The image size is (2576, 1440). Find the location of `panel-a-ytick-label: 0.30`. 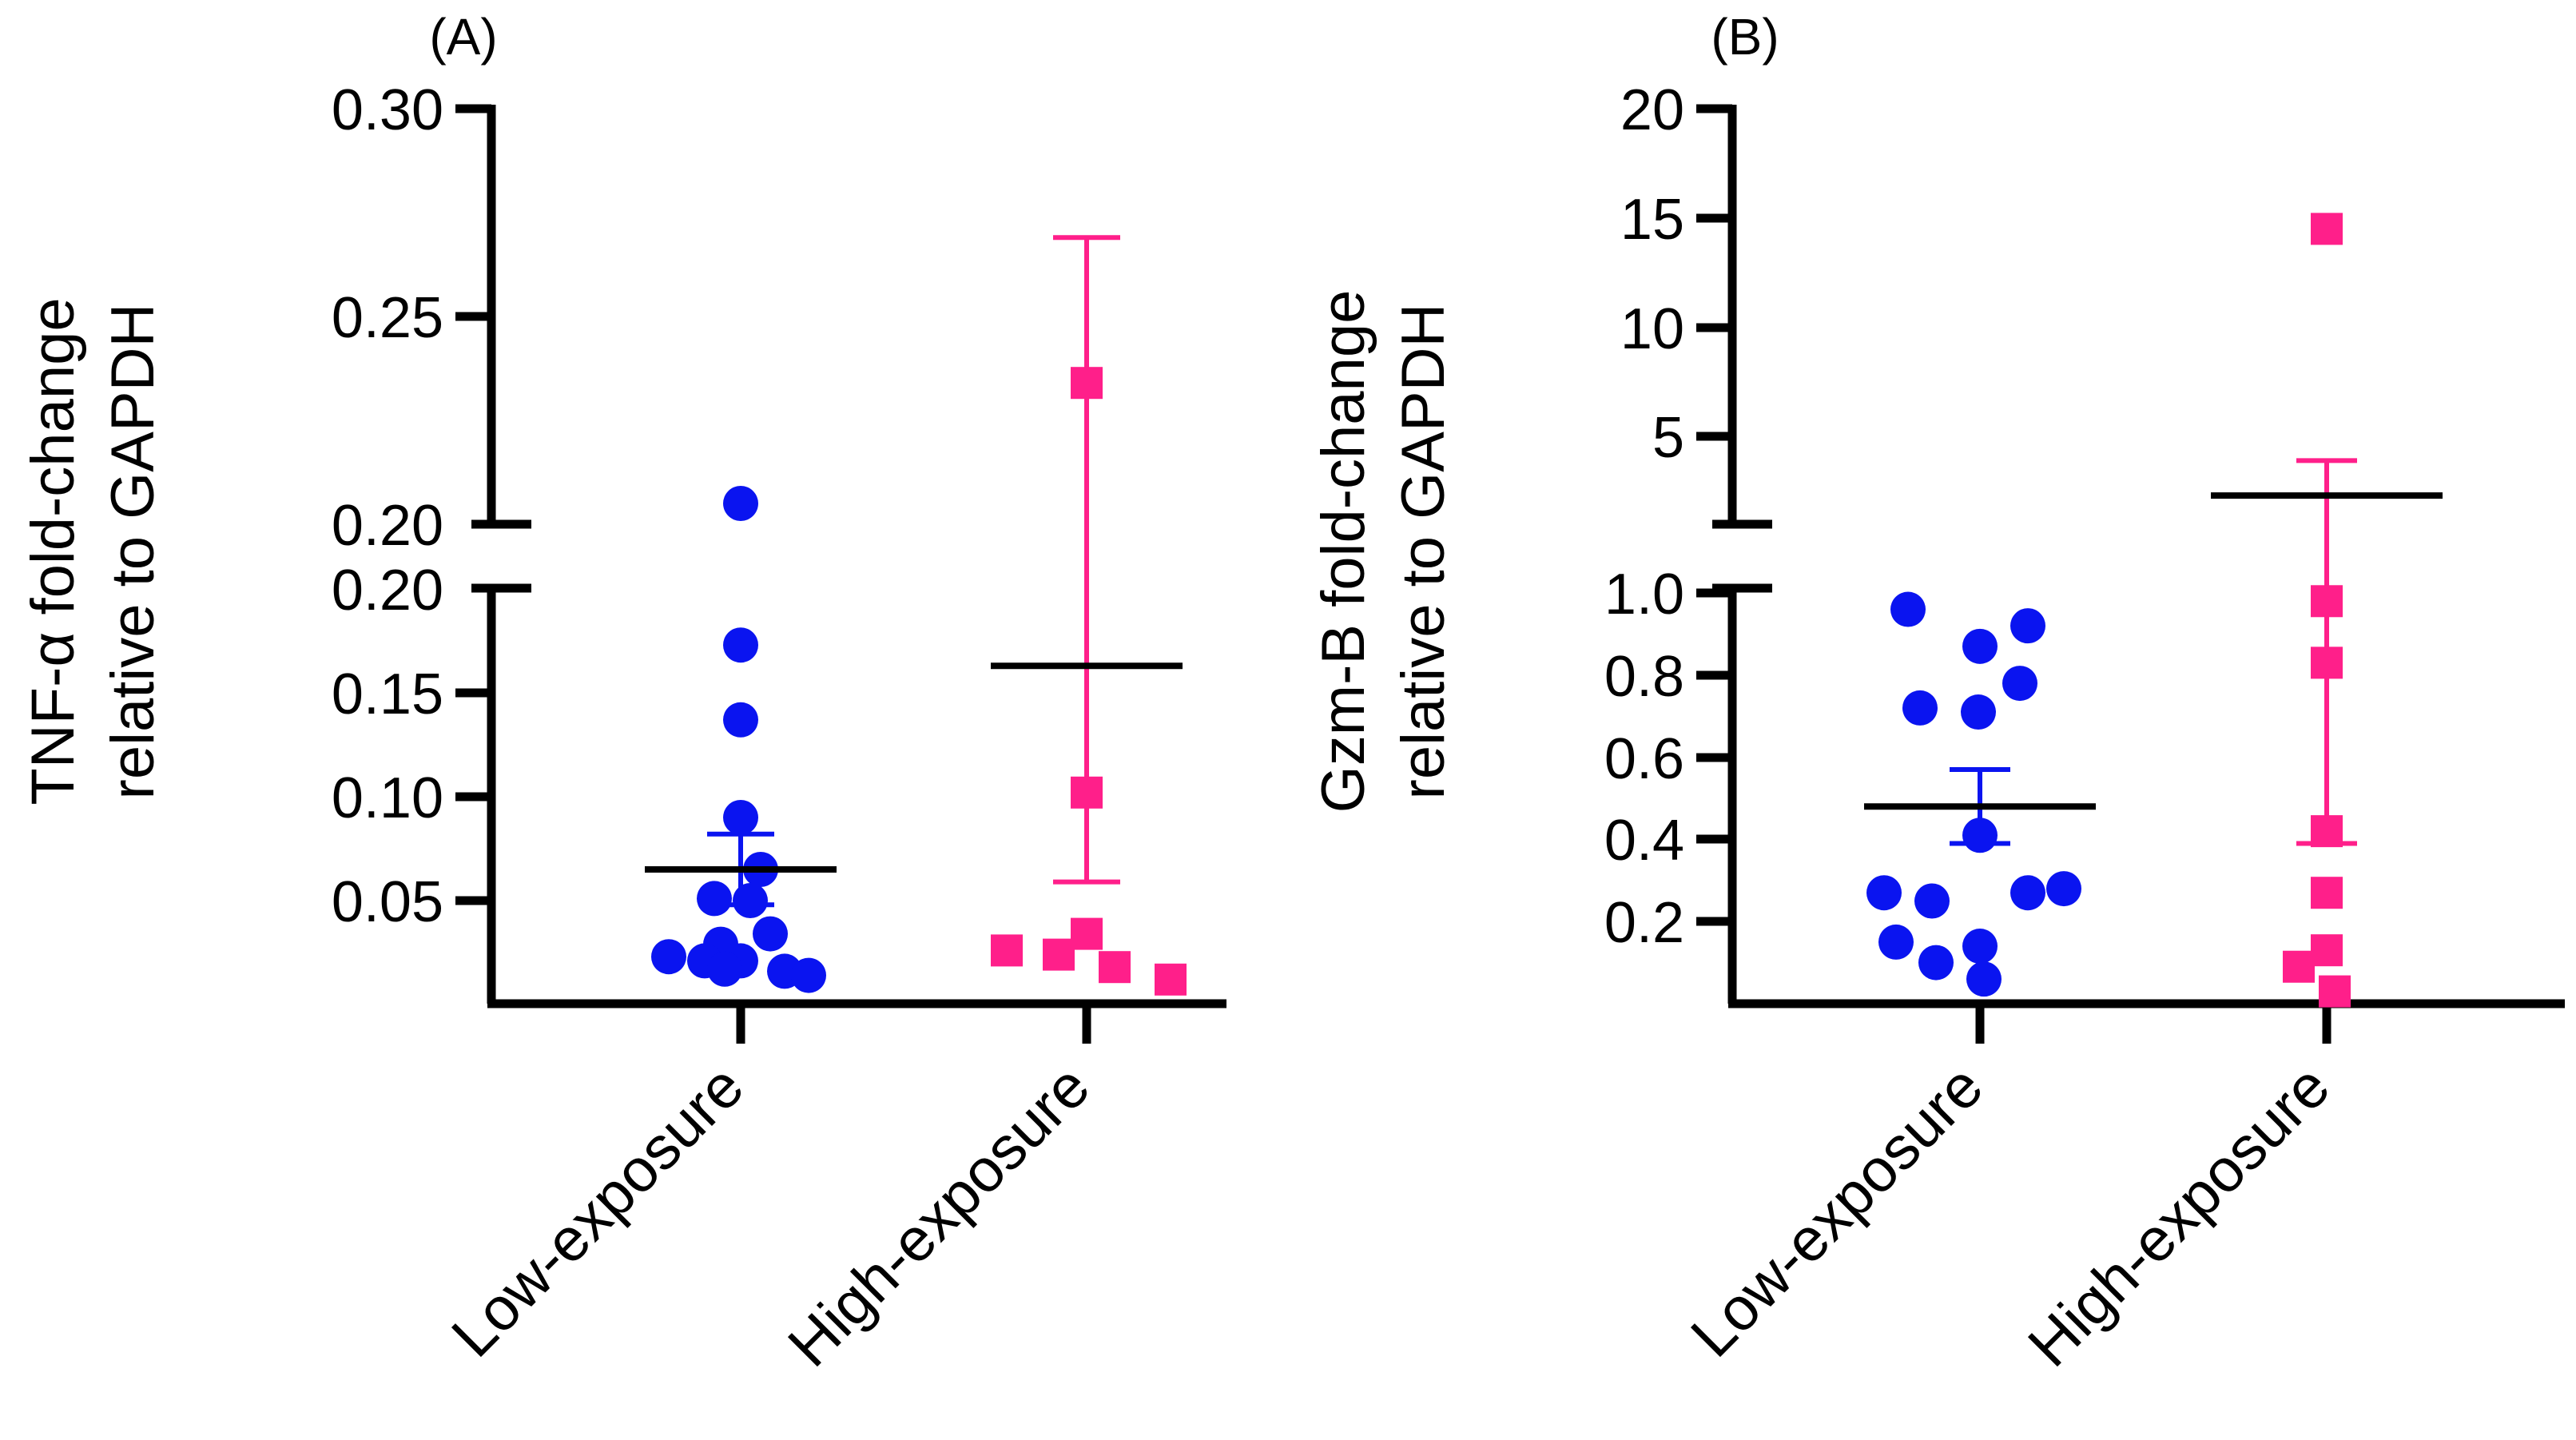

panel-a-ytick-label: 0.30 is located at coordinates (387, 110).